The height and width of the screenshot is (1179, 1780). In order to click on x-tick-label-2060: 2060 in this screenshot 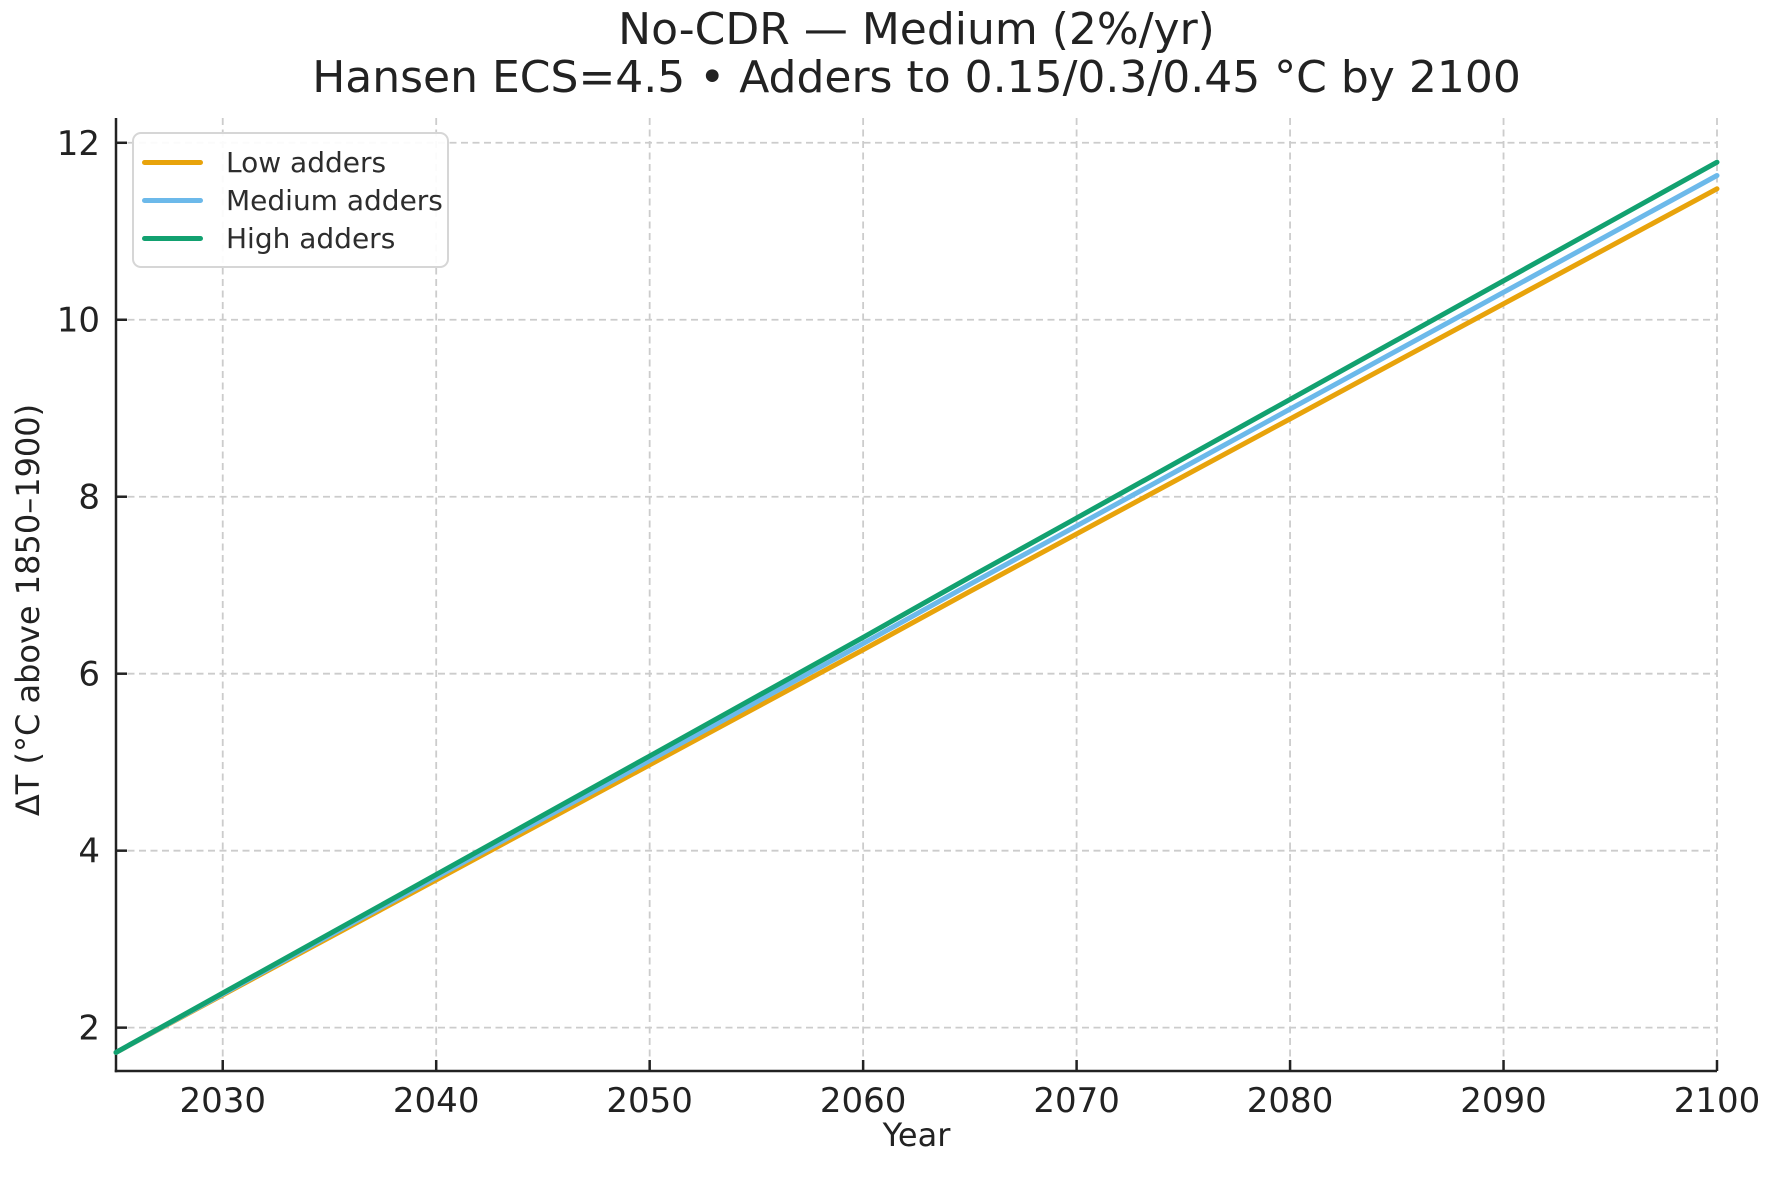, I will do `click(863, 1101)`.